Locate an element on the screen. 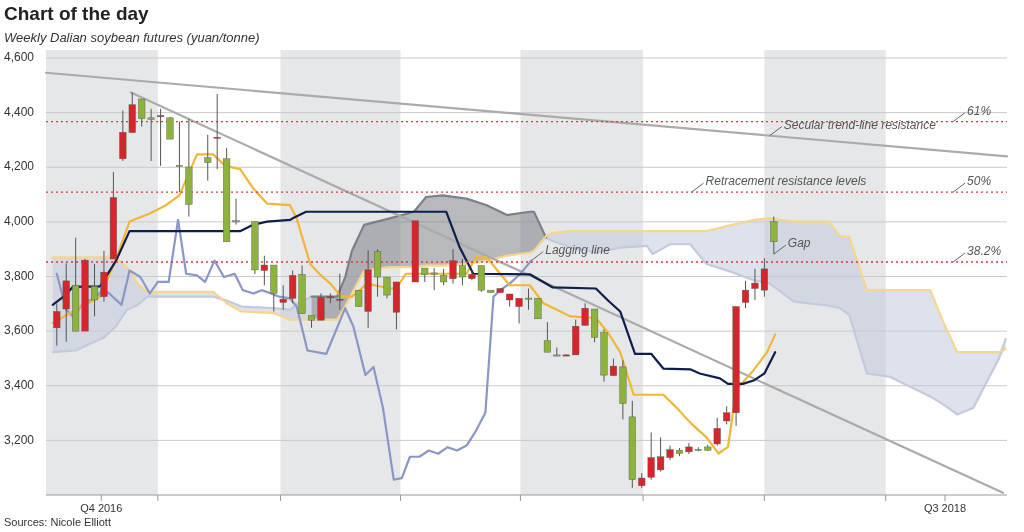  y-tick-label: 3,400 is located at coordinates (19, 384).